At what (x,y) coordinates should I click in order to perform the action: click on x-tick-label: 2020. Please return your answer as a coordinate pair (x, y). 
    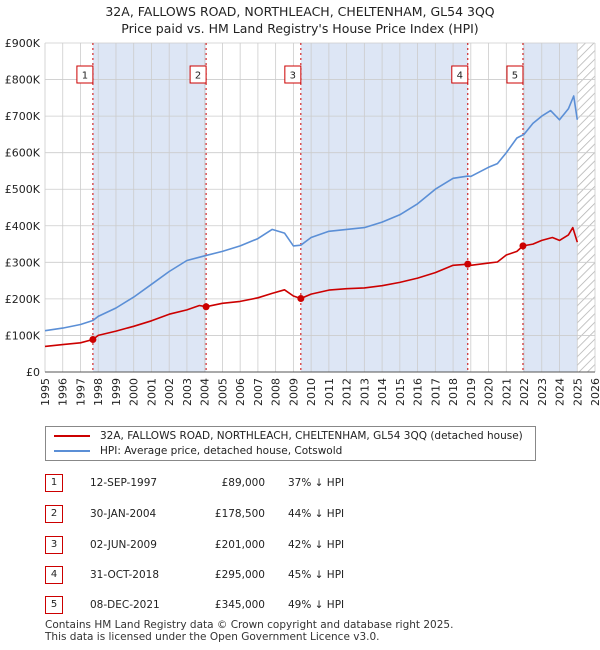
    Looking at the image, I should click on (489, 392).